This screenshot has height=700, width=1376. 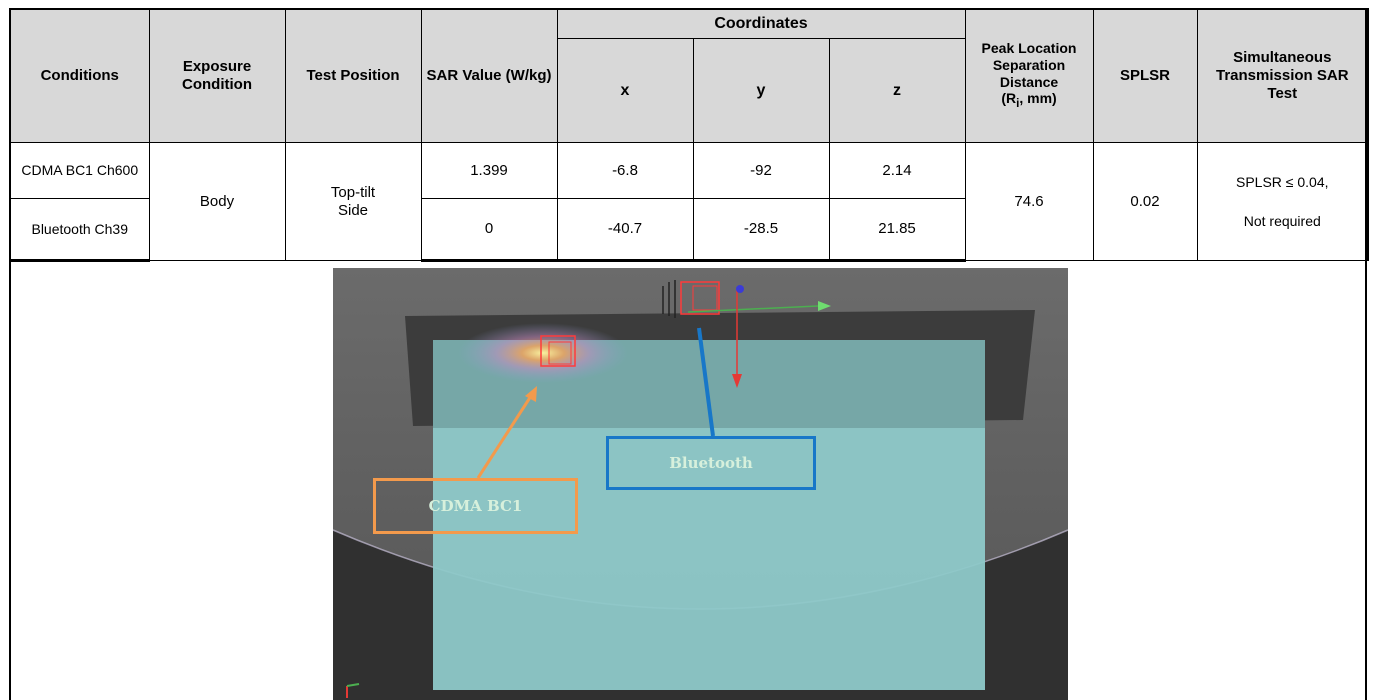 I want to click on cell-sar: 0, so click(x=489, y=230).